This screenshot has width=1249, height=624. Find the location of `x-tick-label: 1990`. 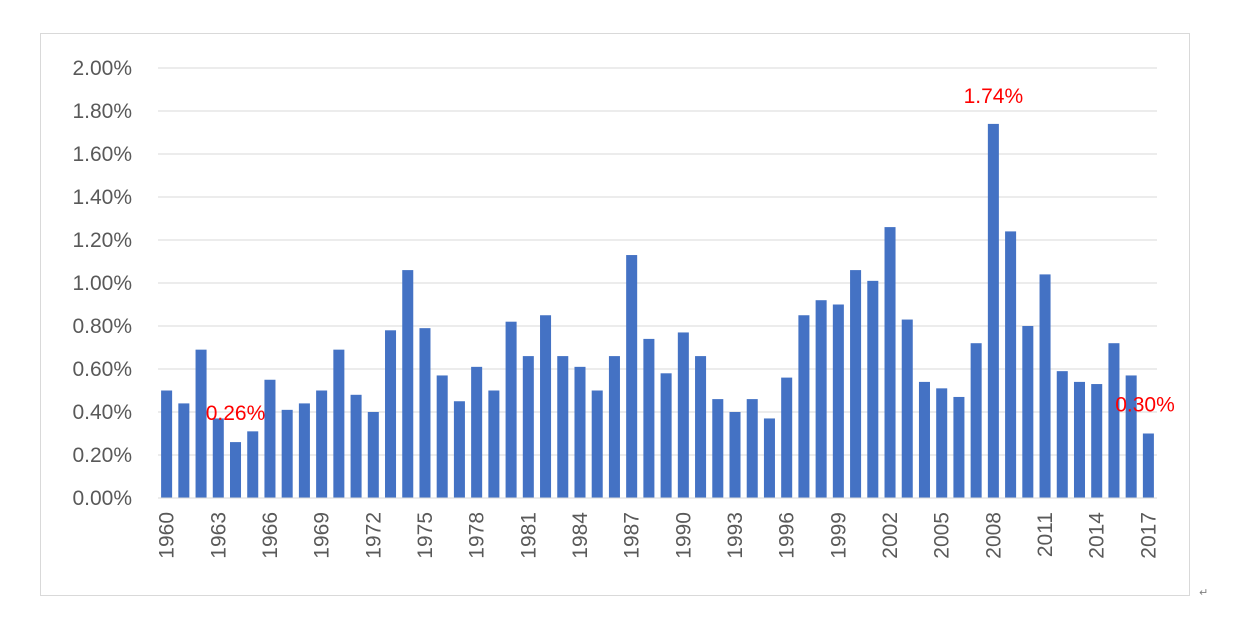

x-tick-label: 1990 is located at coordinates (683, 535).